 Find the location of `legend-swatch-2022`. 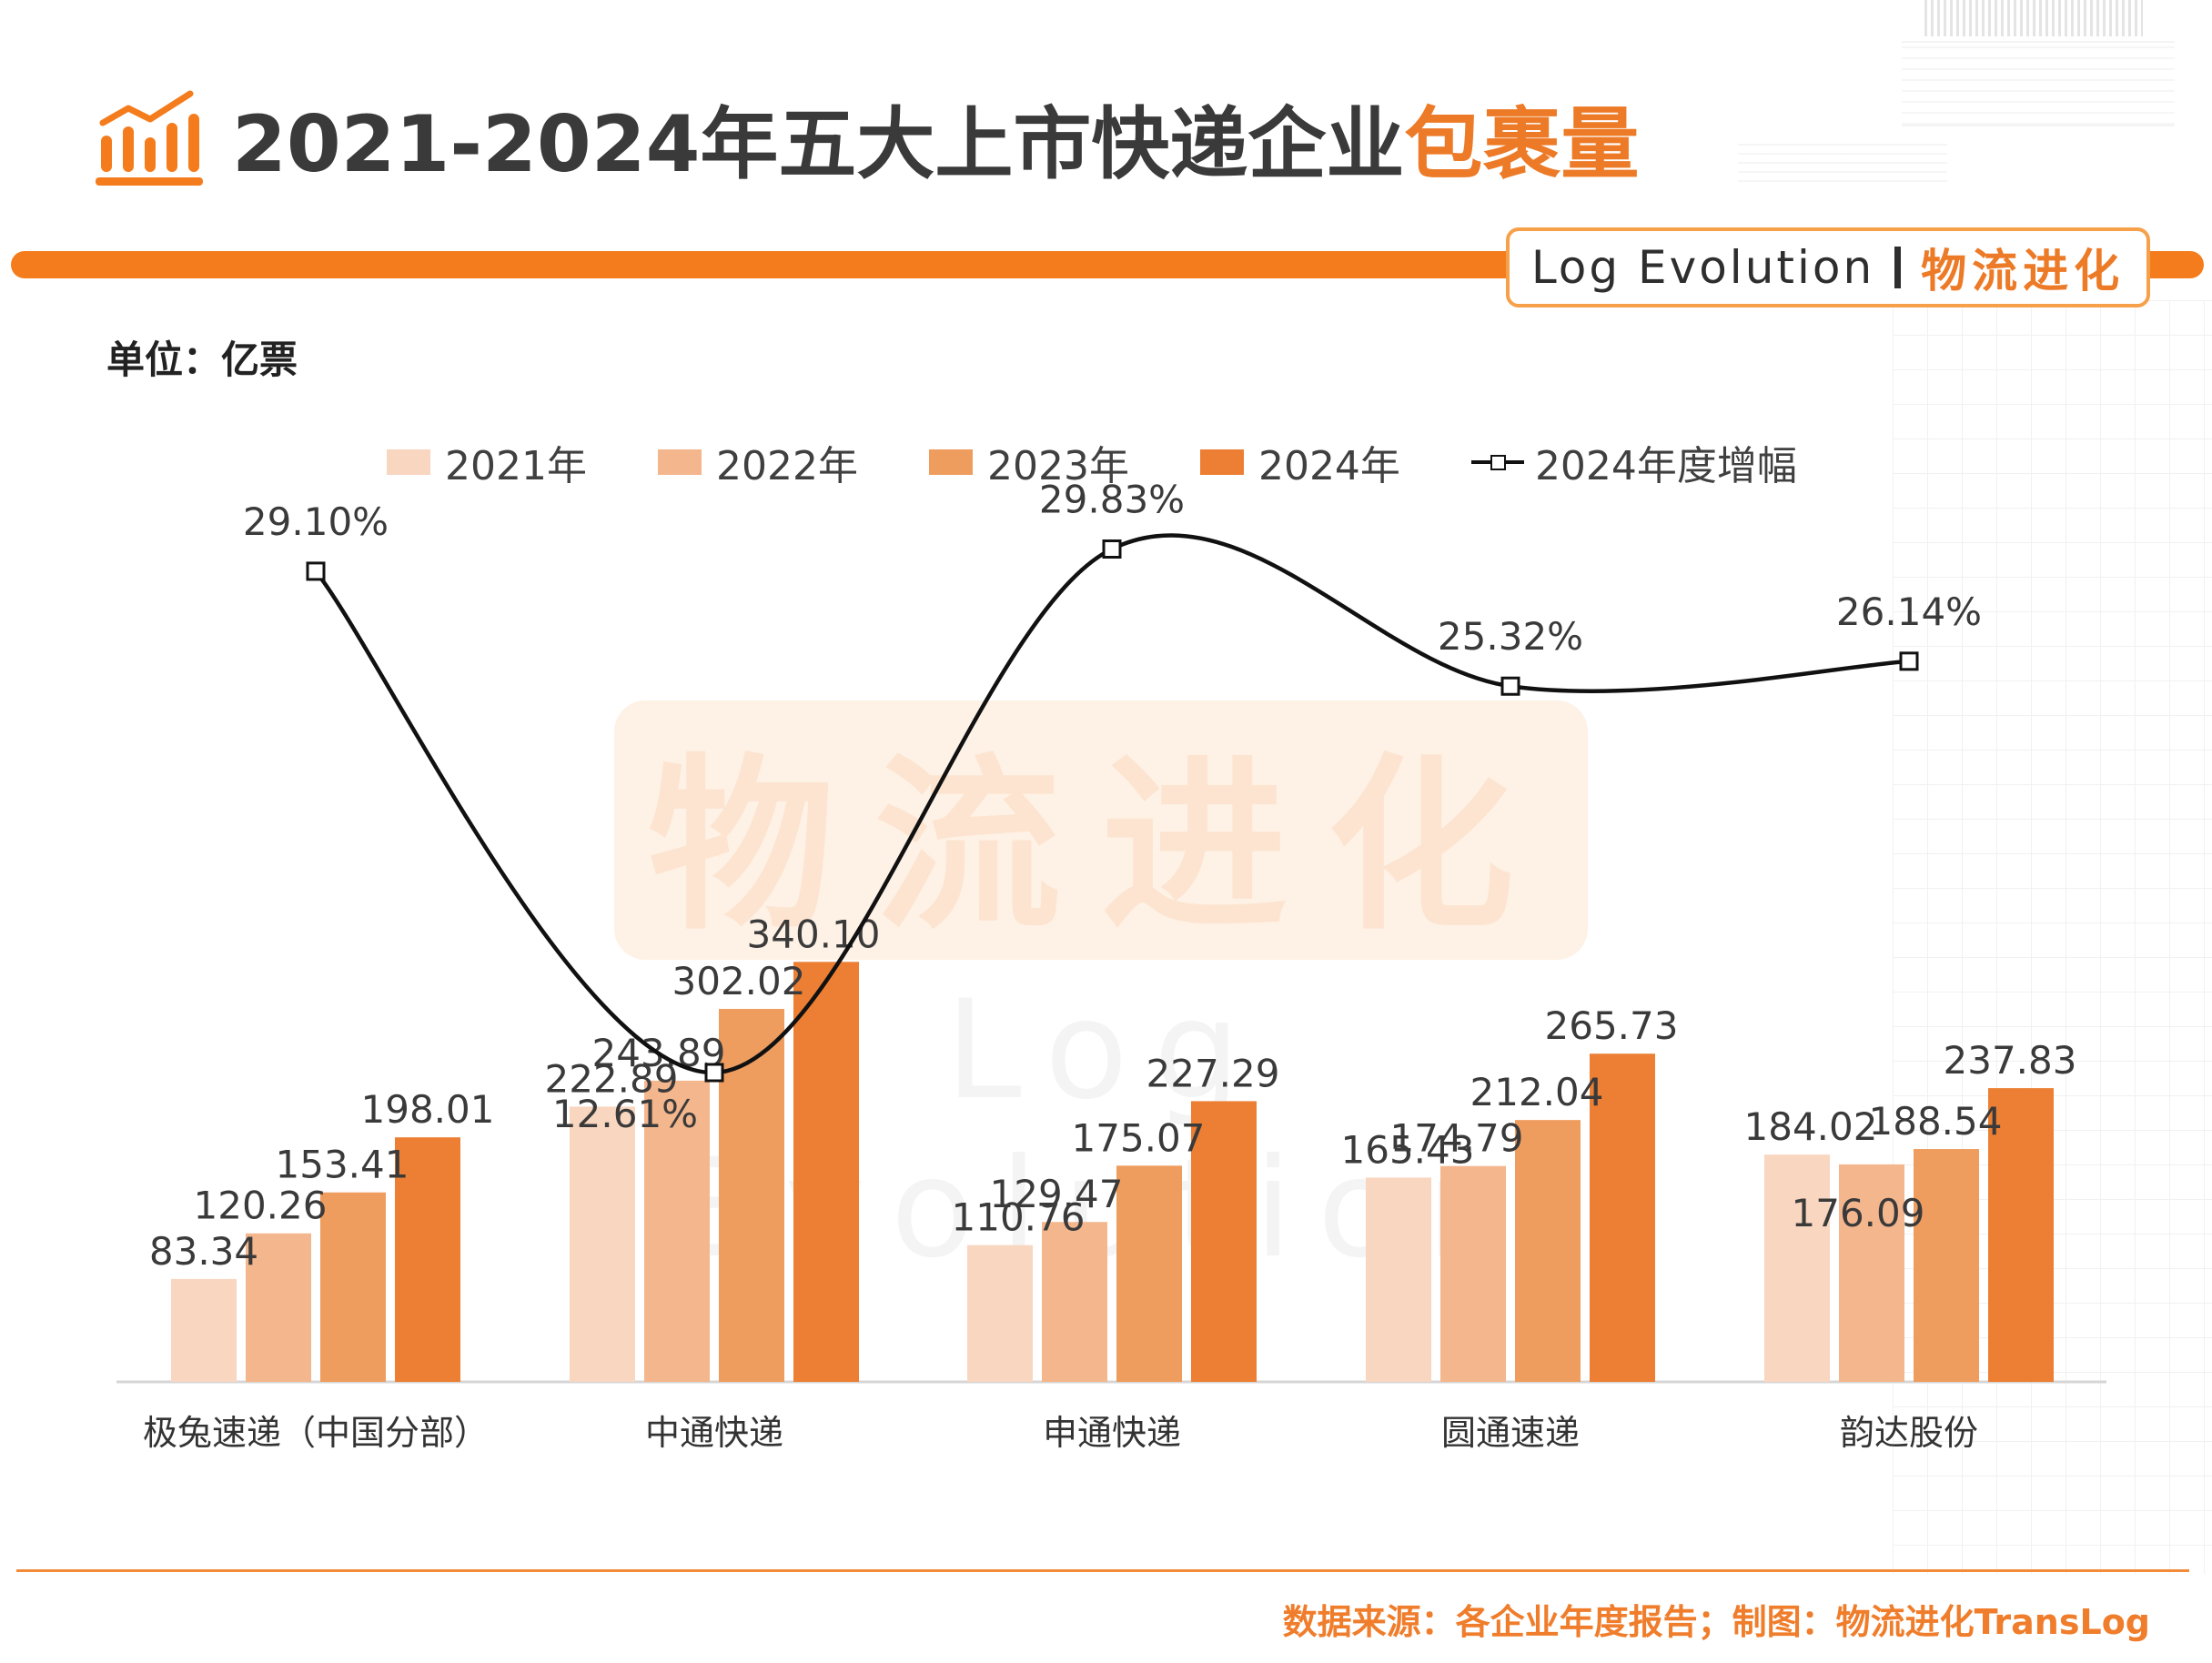

legend-swatch-2022 is located at coordinates (679, 462).